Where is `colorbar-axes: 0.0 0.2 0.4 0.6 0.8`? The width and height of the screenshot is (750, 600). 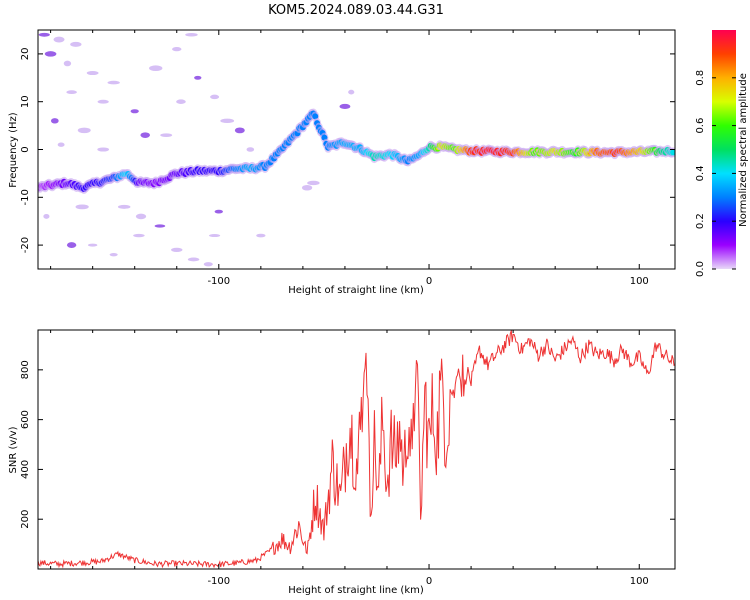
colorbar-axes: 0.0 0.2 0.4 0.6 0.8 is located at coordinates (715, 173).